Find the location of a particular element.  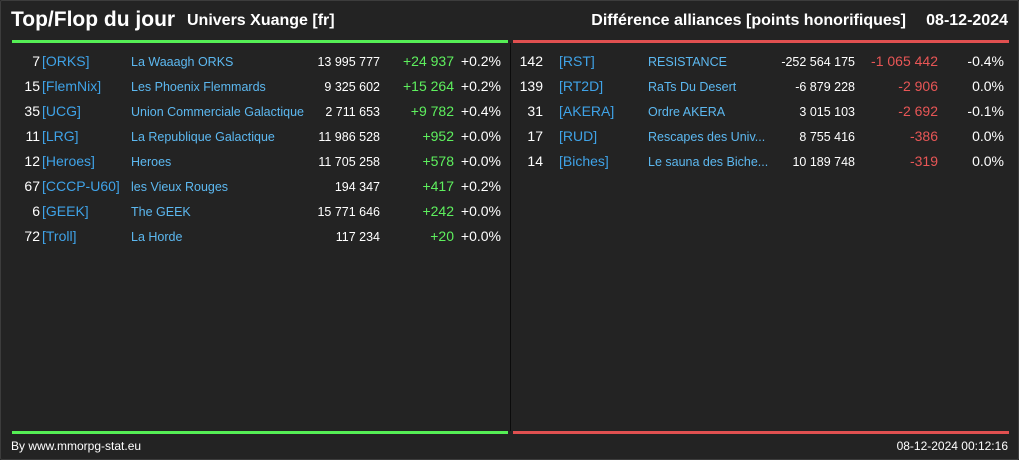

rank: 15 is located at coordinates (32, 86).